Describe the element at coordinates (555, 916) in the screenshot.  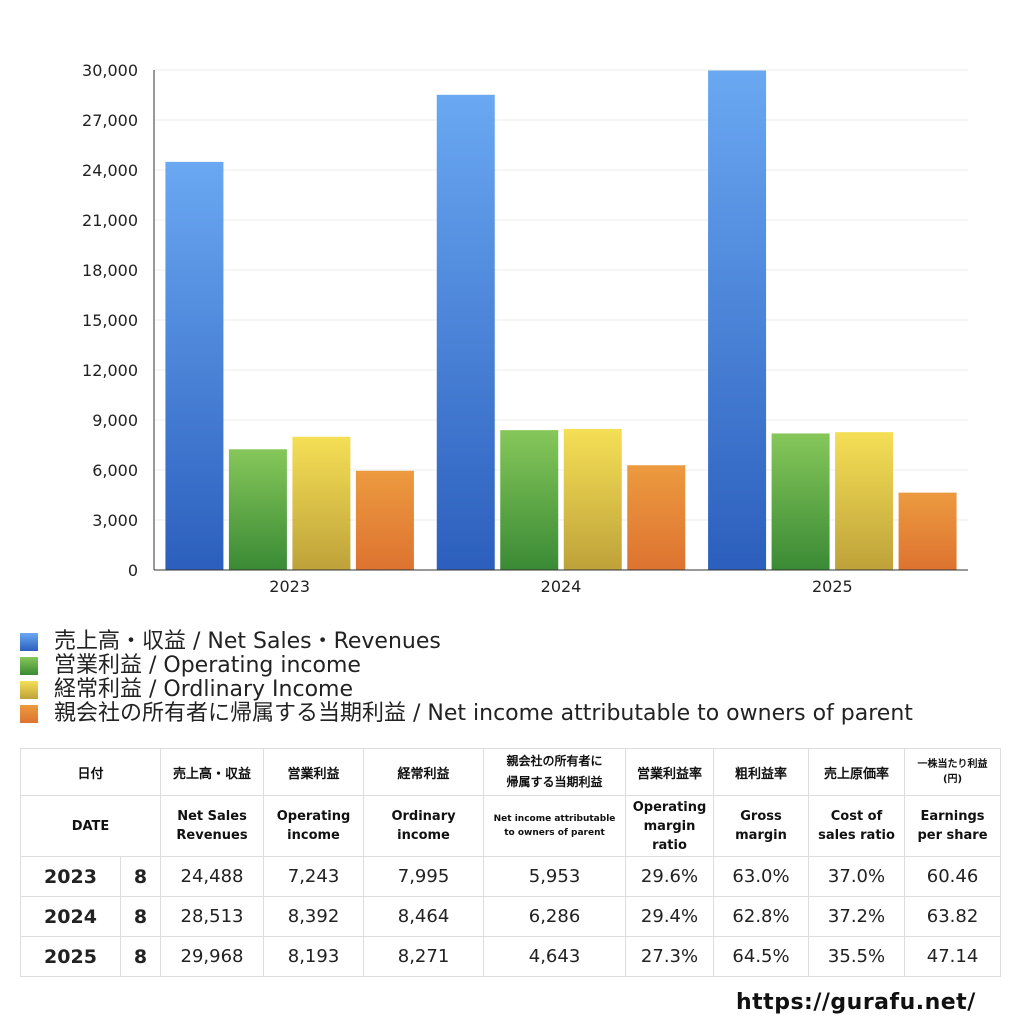
I see `cell-net: 6,286` at that location.